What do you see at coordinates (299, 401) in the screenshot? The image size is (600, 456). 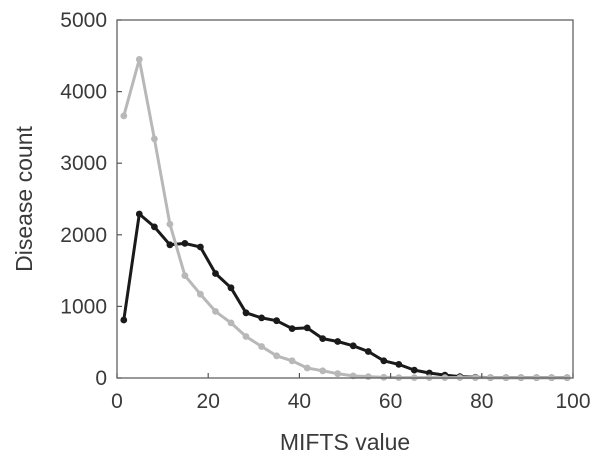 I see `x-tick-label: 40` at bounding box center [299, 401].